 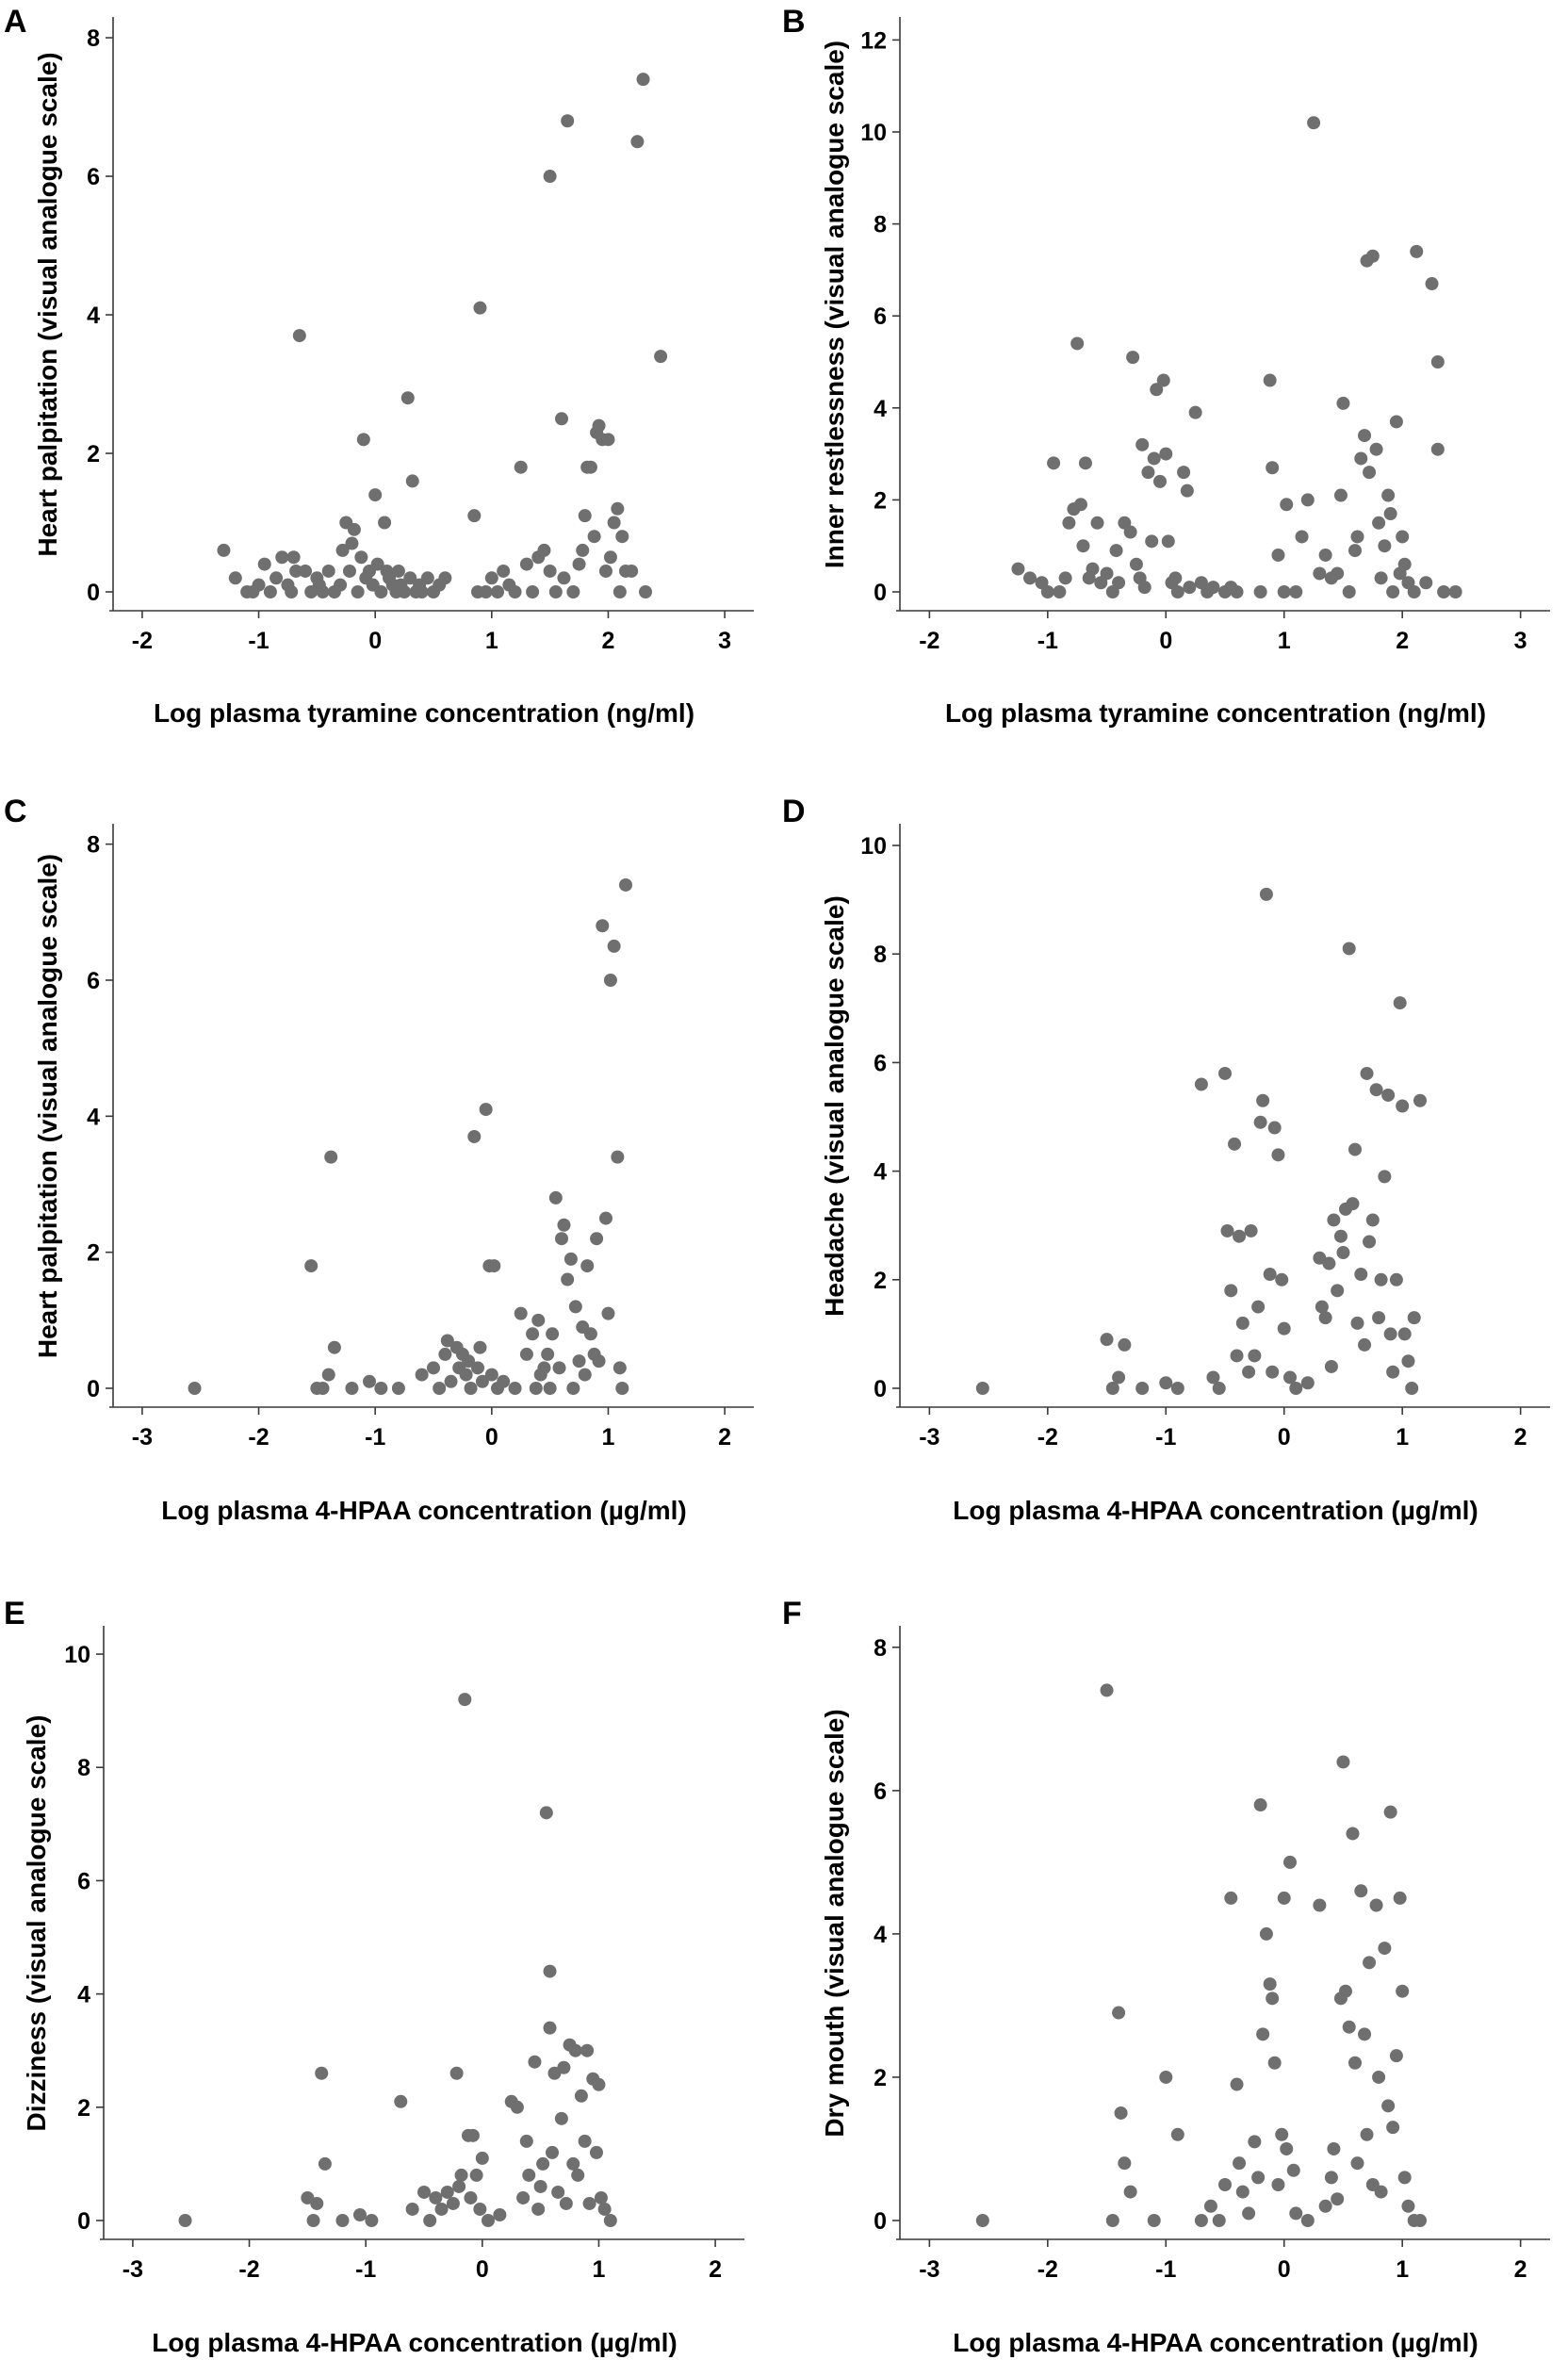 I want to click on x-tick-label: -2, so click(x=142, y=641).